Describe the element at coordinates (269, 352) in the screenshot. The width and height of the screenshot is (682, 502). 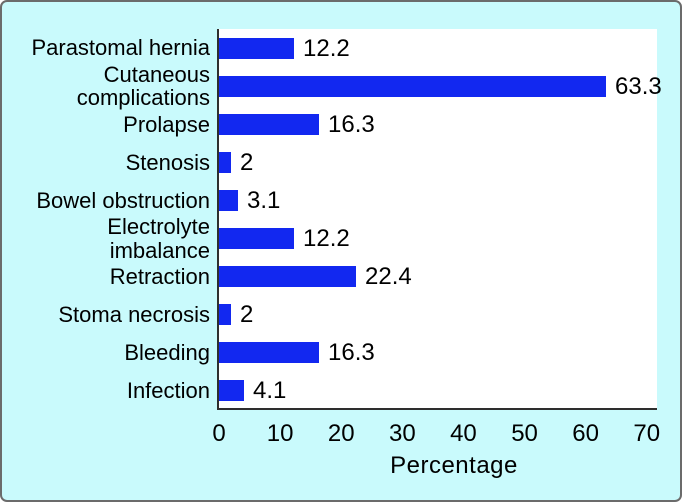
I see `bar-bleeding` at that location.